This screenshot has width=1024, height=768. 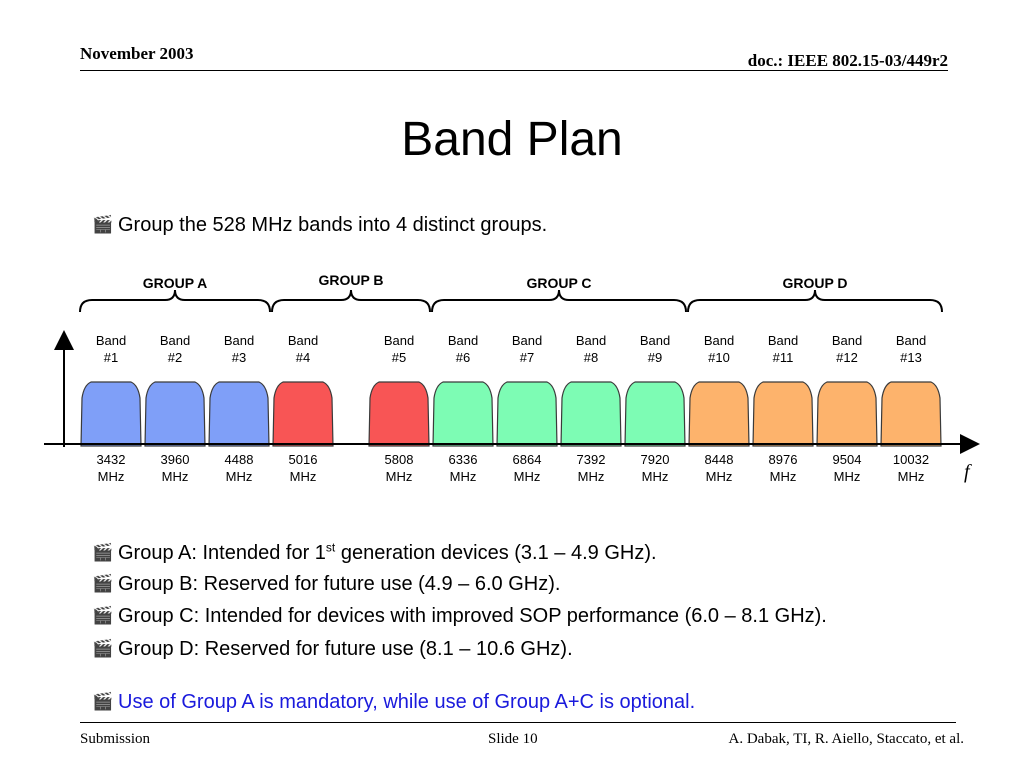 What do you see at coordinates (239, 349) in the screenshot?
I see `band-label: Band #3` at bounding box center [239, 349].